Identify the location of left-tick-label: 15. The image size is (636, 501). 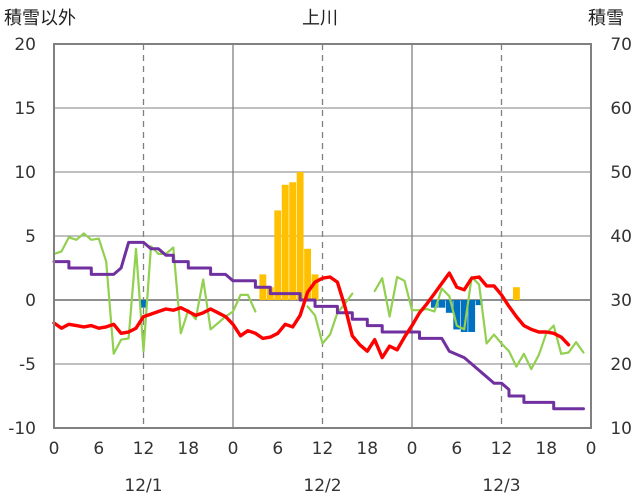
(25, 109).